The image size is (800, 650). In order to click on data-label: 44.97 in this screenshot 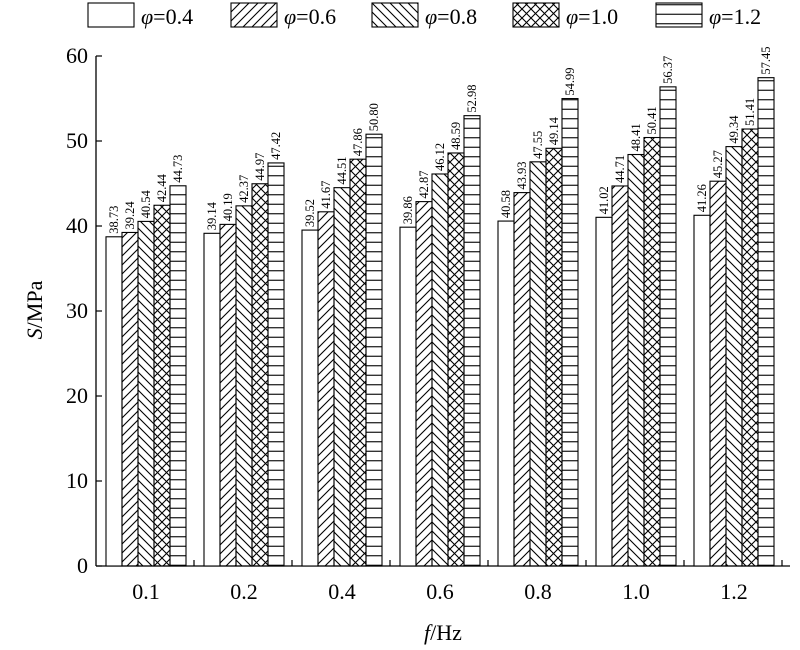, I will do `click(260, 167)`.